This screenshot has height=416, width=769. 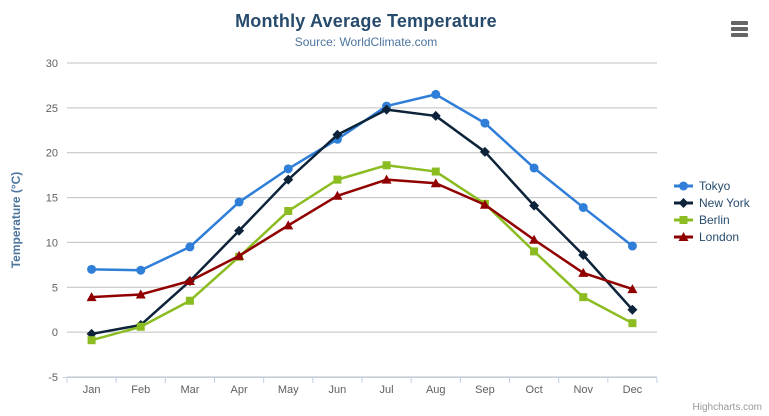 I want to click on y-axis-tick-label: 0, so click(x=55, y=333).